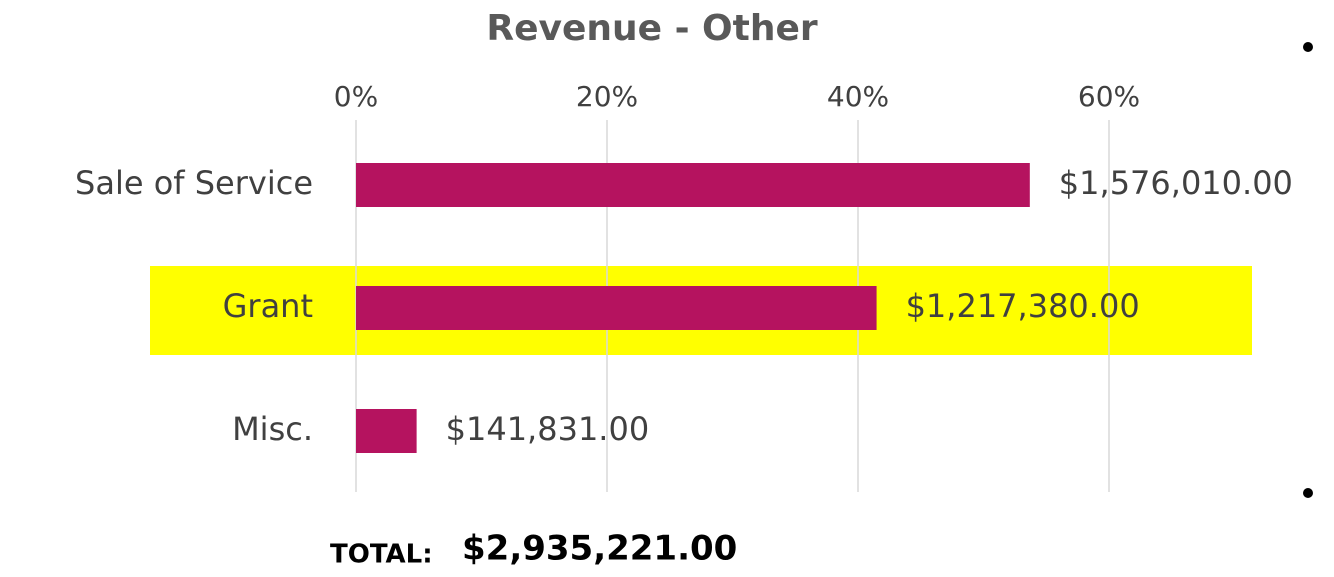 Image resolution: width=1334 pixels, height=577 pixels. What do you see at coordinates (1109, 96) in the screenshot?
I see `x-tick-label: 60%` at bounding box center [1109, 96].